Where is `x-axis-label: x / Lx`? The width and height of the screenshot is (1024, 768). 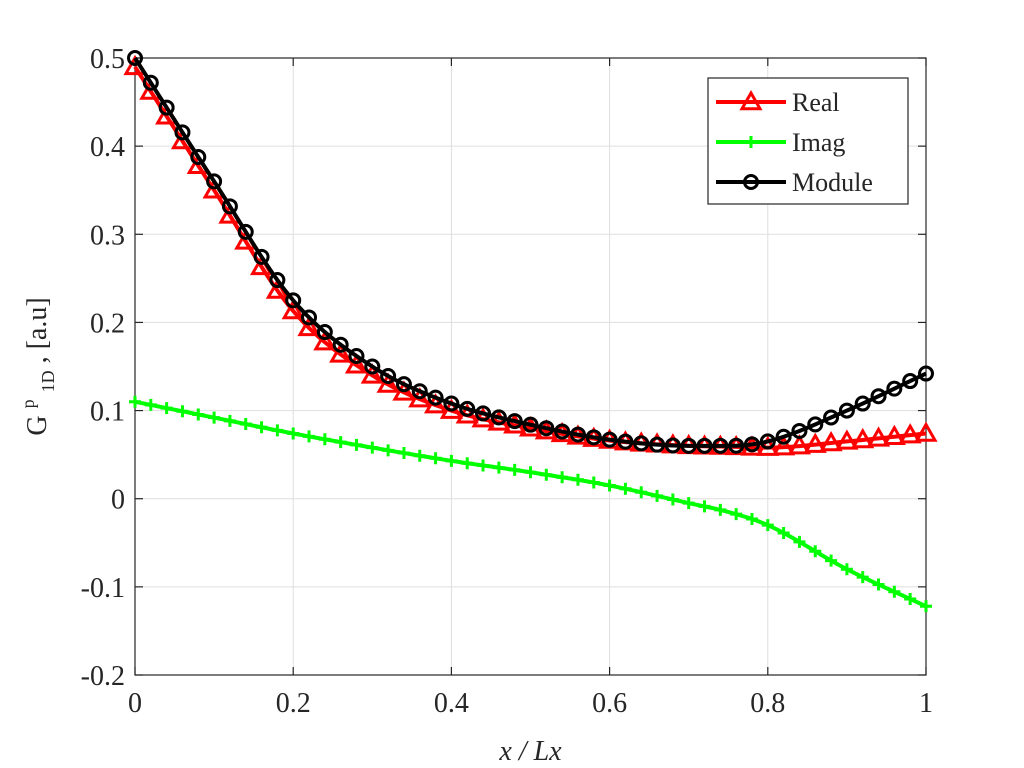
x-axis-label: x / Lx is located at coordinates (530, 751).